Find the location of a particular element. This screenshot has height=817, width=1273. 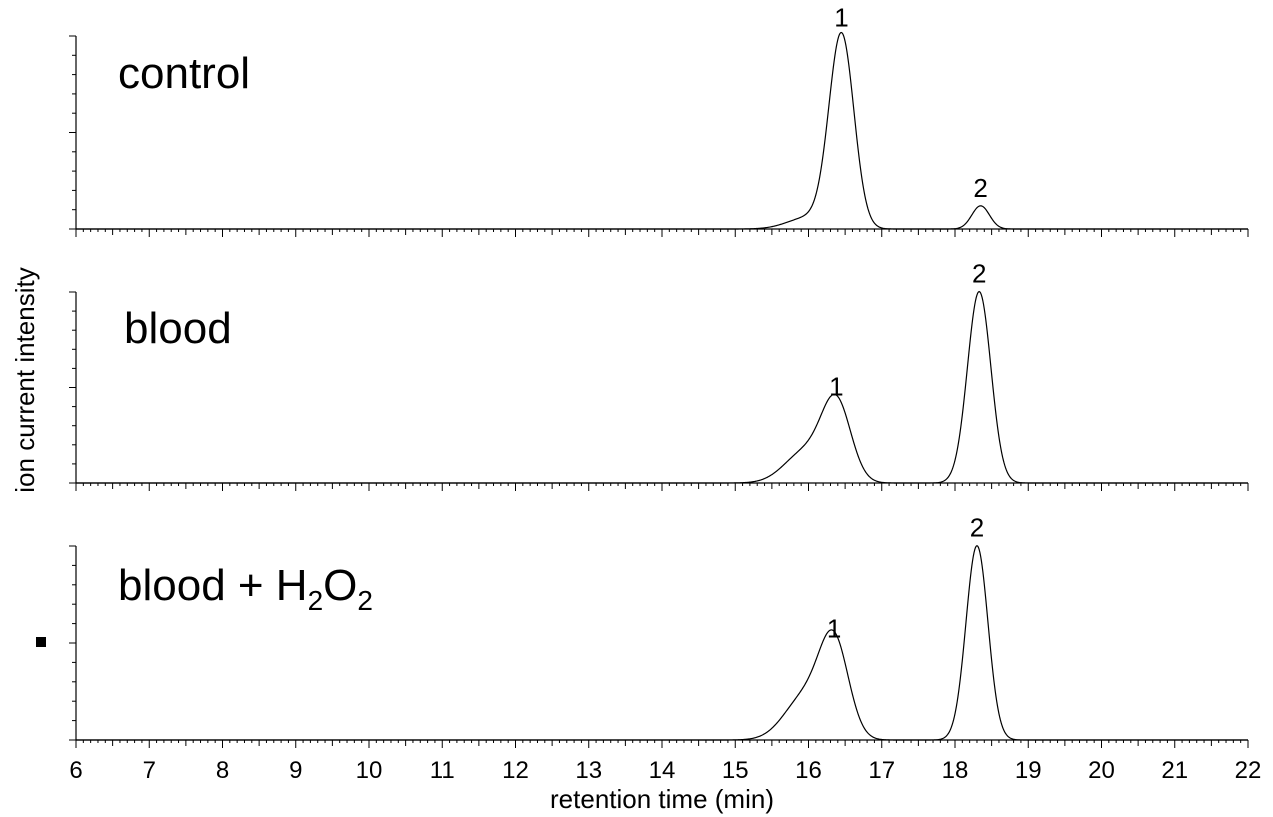

y-axis-title: ion current intensity is located at coordinates (25, 379).